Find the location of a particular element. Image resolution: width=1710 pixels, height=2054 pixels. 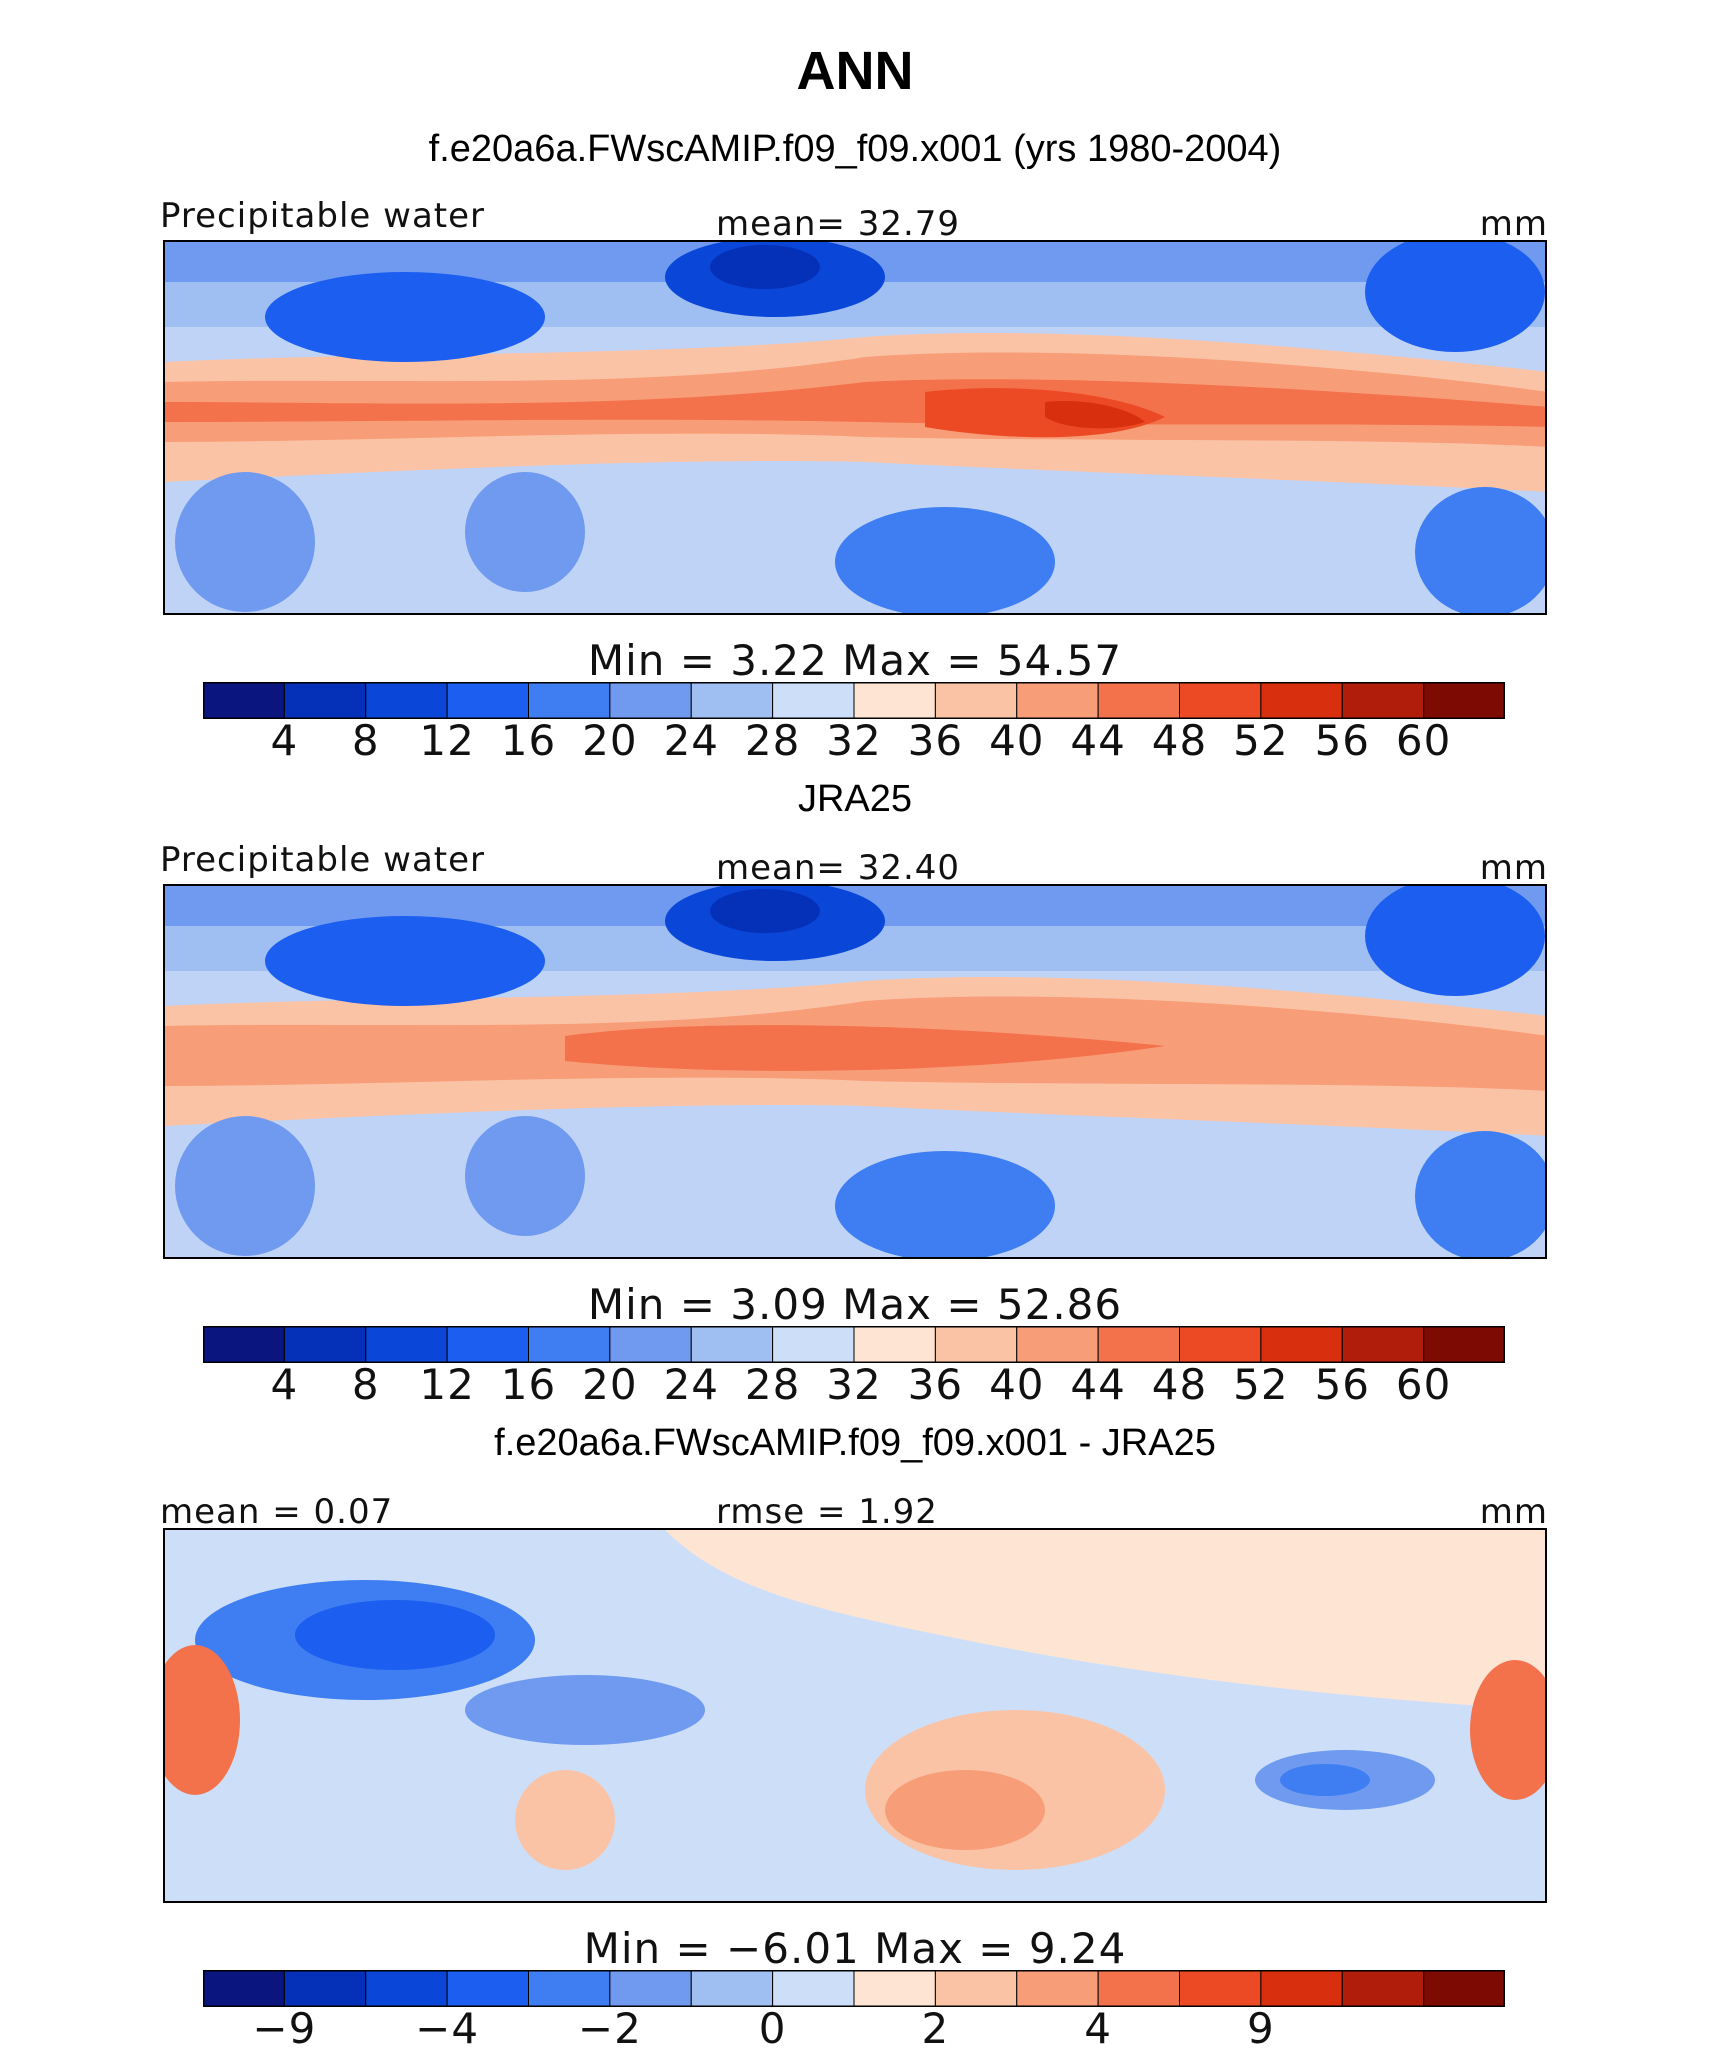

panel-3-map is located at coordinates (855, 1715).